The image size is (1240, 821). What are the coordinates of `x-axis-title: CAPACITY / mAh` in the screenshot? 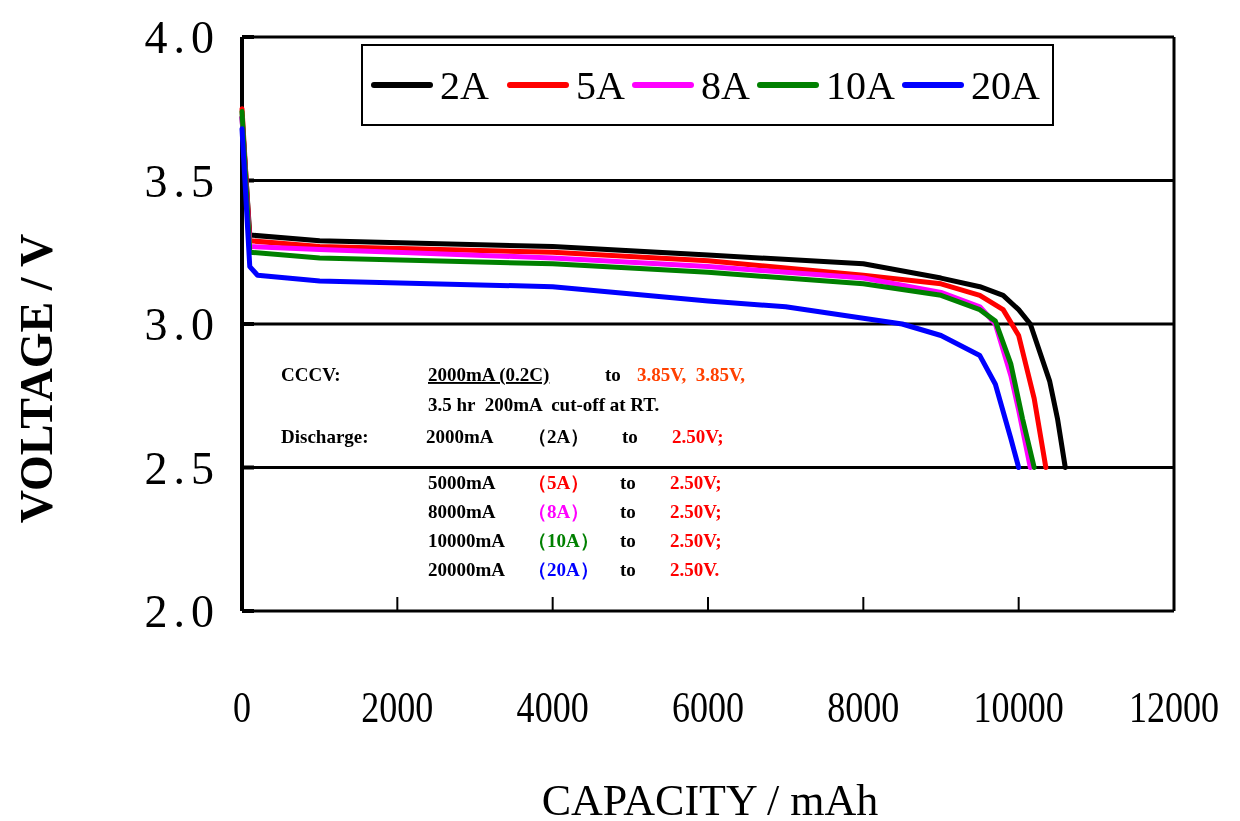 It's located at (710, 798).